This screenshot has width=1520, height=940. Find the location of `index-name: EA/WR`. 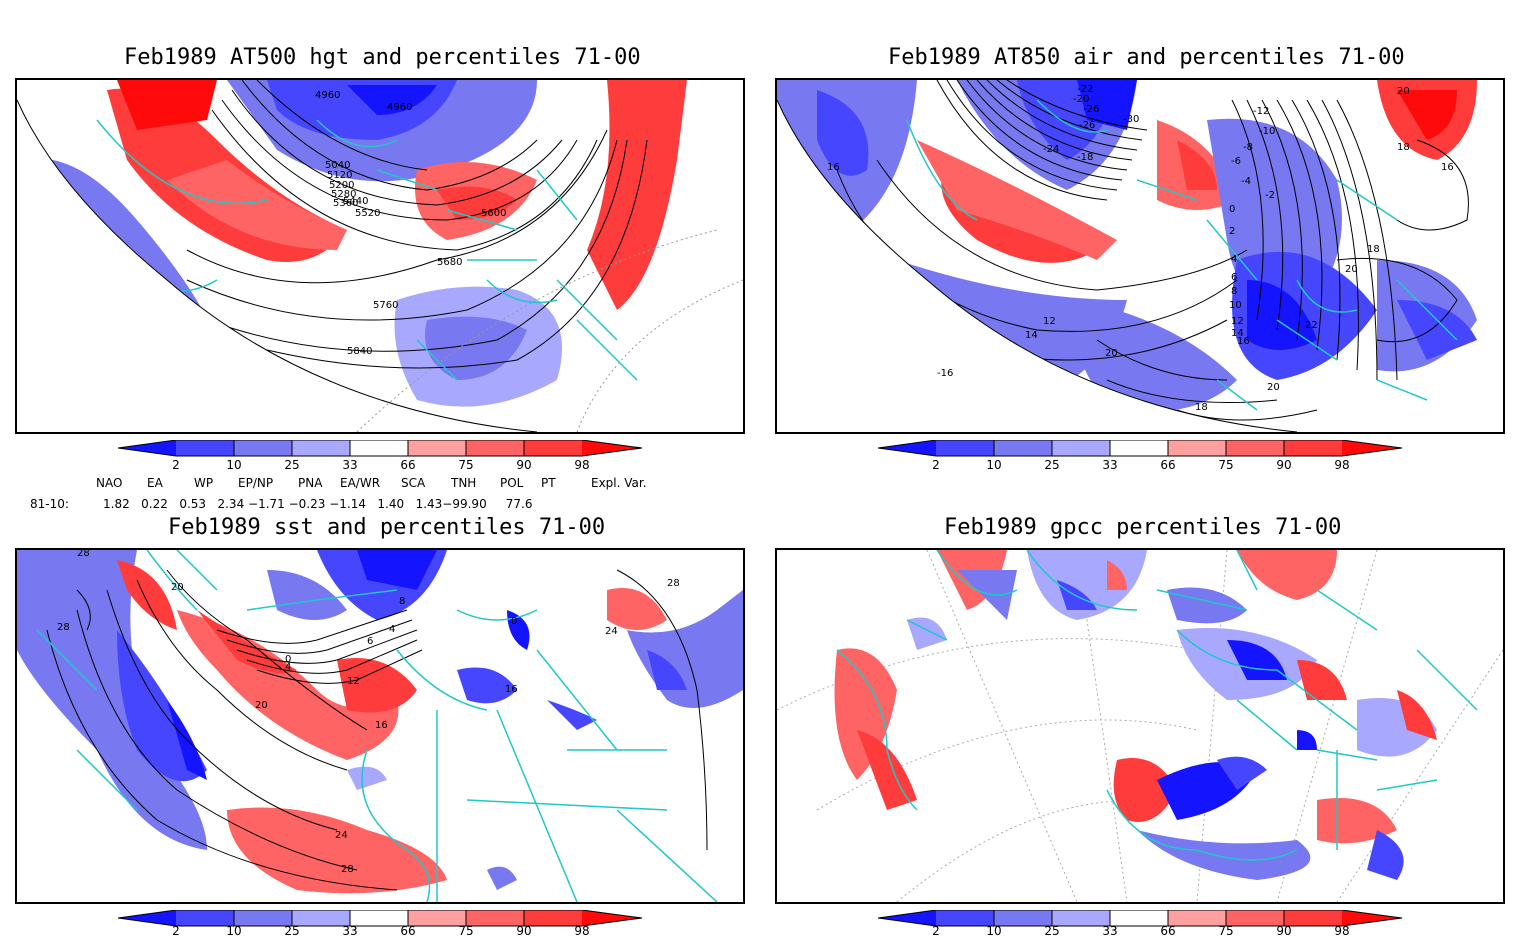

index-name: EA/WR is located at coordinates (360, 483).